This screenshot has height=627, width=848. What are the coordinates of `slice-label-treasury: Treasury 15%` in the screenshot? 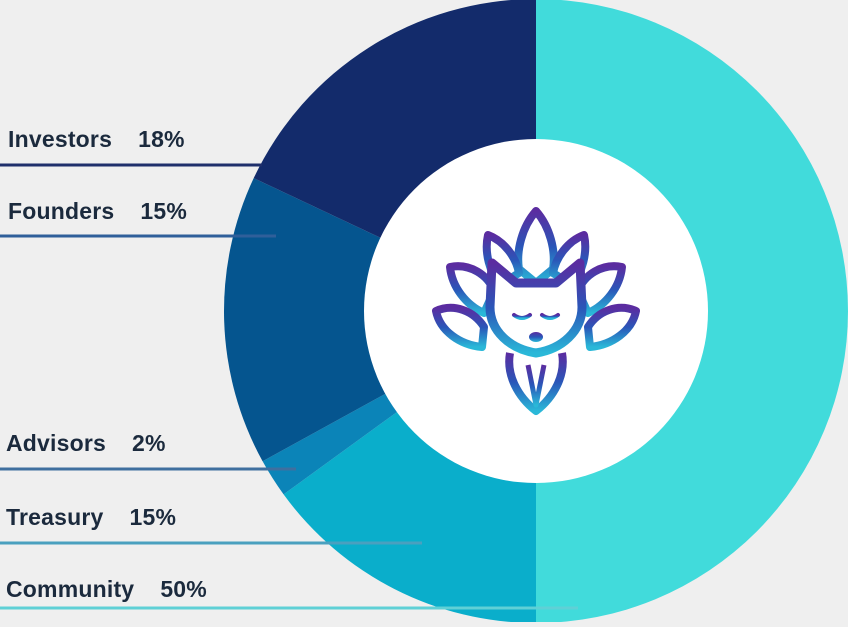 It's located at (91, 517).